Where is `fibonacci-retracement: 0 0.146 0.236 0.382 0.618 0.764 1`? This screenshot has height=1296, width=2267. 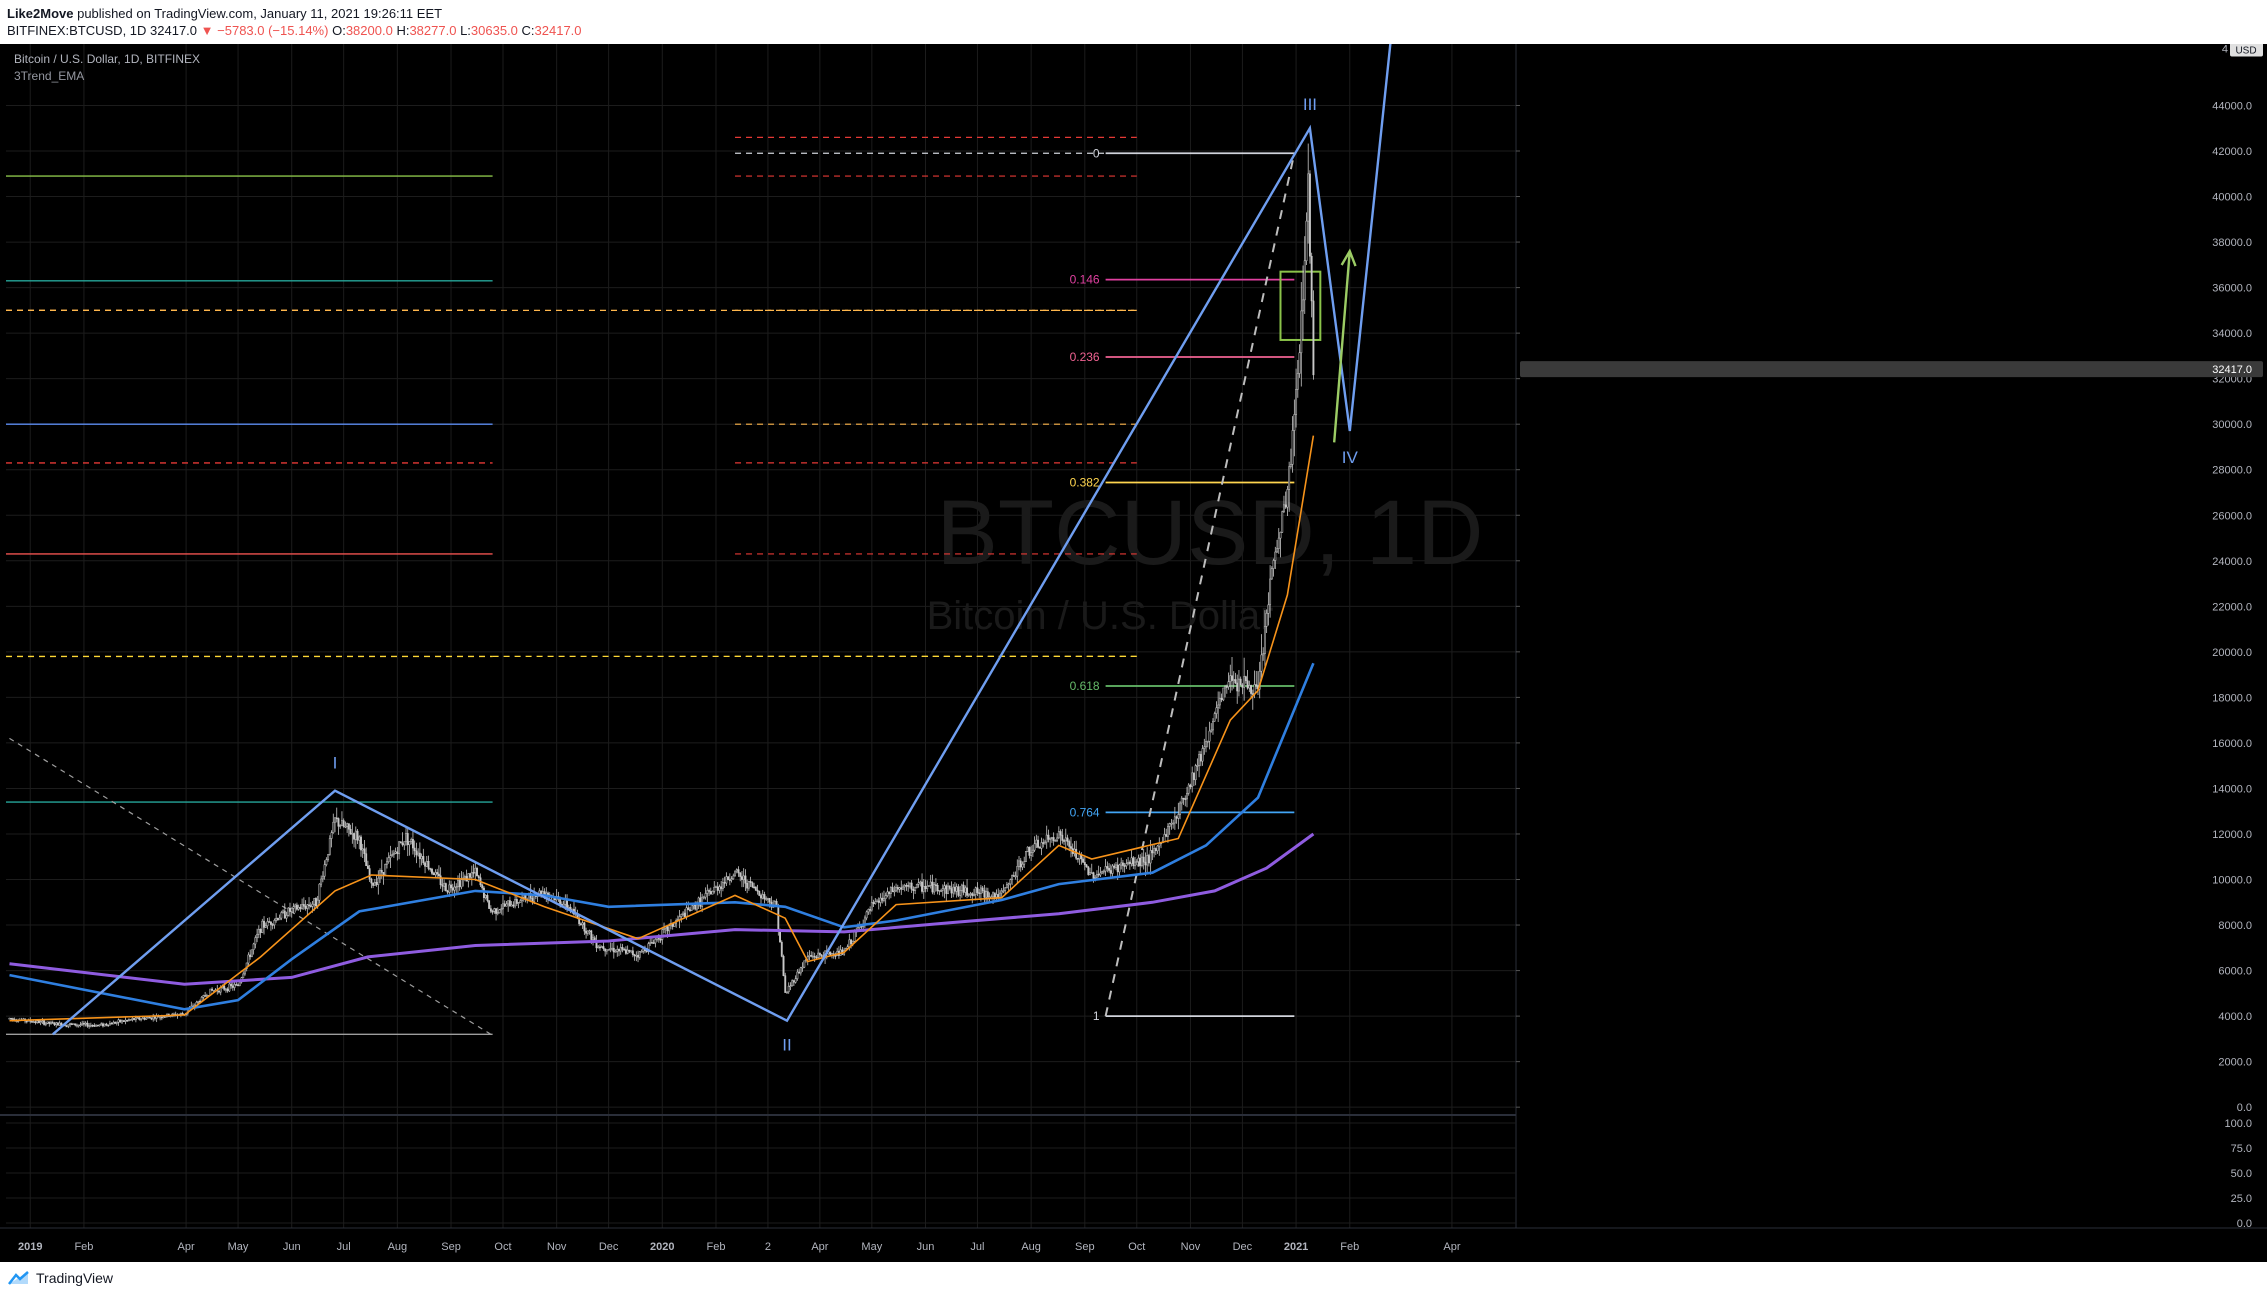
fibonacci-retracement: 0 0.146 0.236 0.382 0.618 0.764 1 is located at coordinates (1196, 584).